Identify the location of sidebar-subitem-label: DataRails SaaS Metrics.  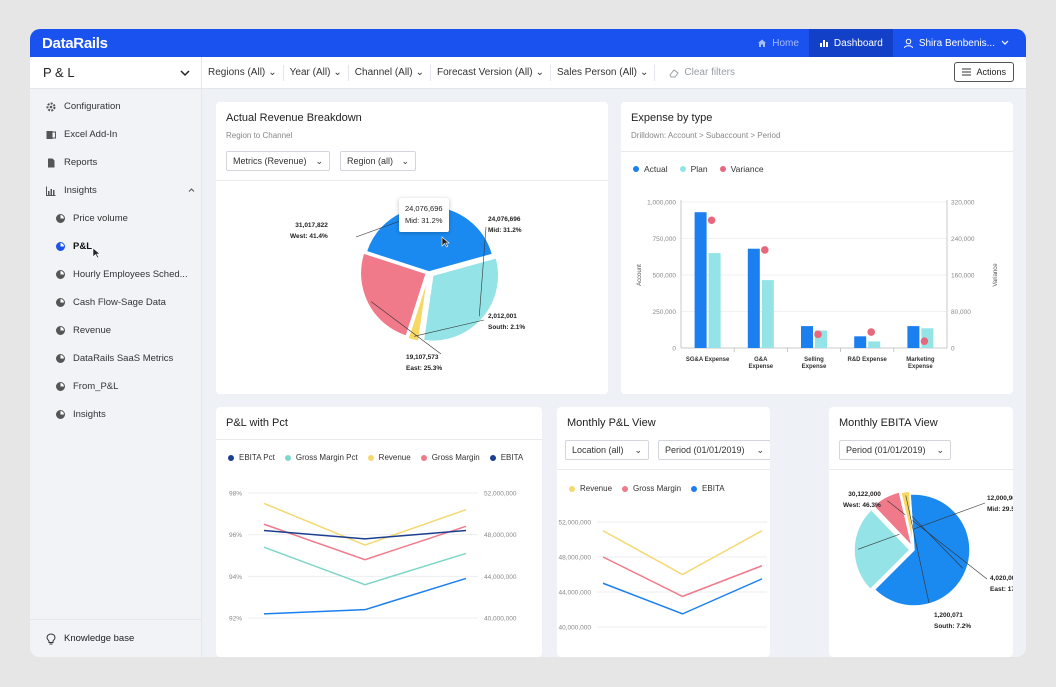
(123, 358).